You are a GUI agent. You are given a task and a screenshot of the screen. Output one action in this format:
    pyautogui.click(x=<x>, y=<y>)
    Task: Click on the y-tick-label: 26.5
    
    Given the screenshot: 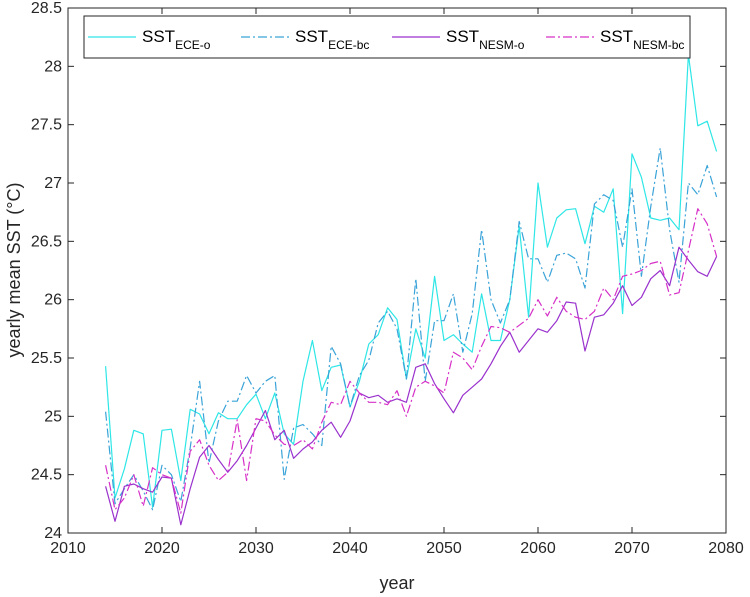 What is the action you would take?
    pyautogui.click(x=46, y=241)
    